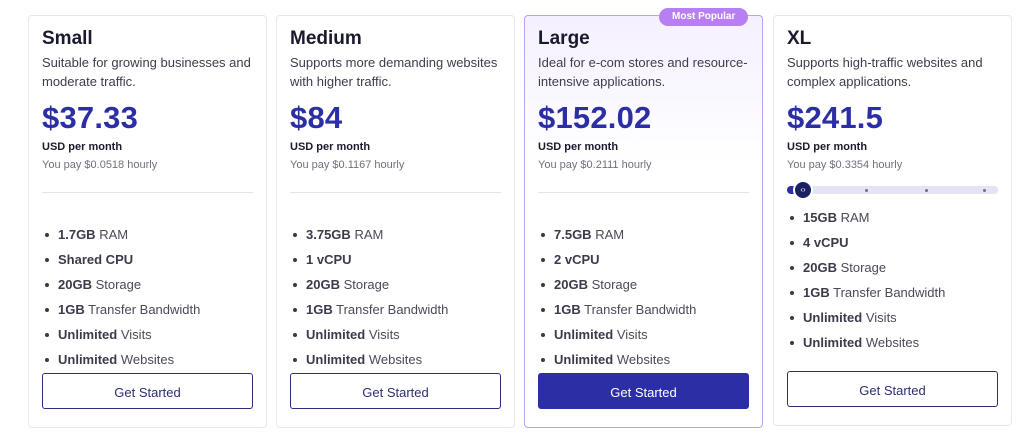 The width and height of the screenshot is (1024, 440). What do you see at coordinates (704, 17) in the screenshot?
I see `most-popular-badge: Most Popular` at bounding box center [704, 17].